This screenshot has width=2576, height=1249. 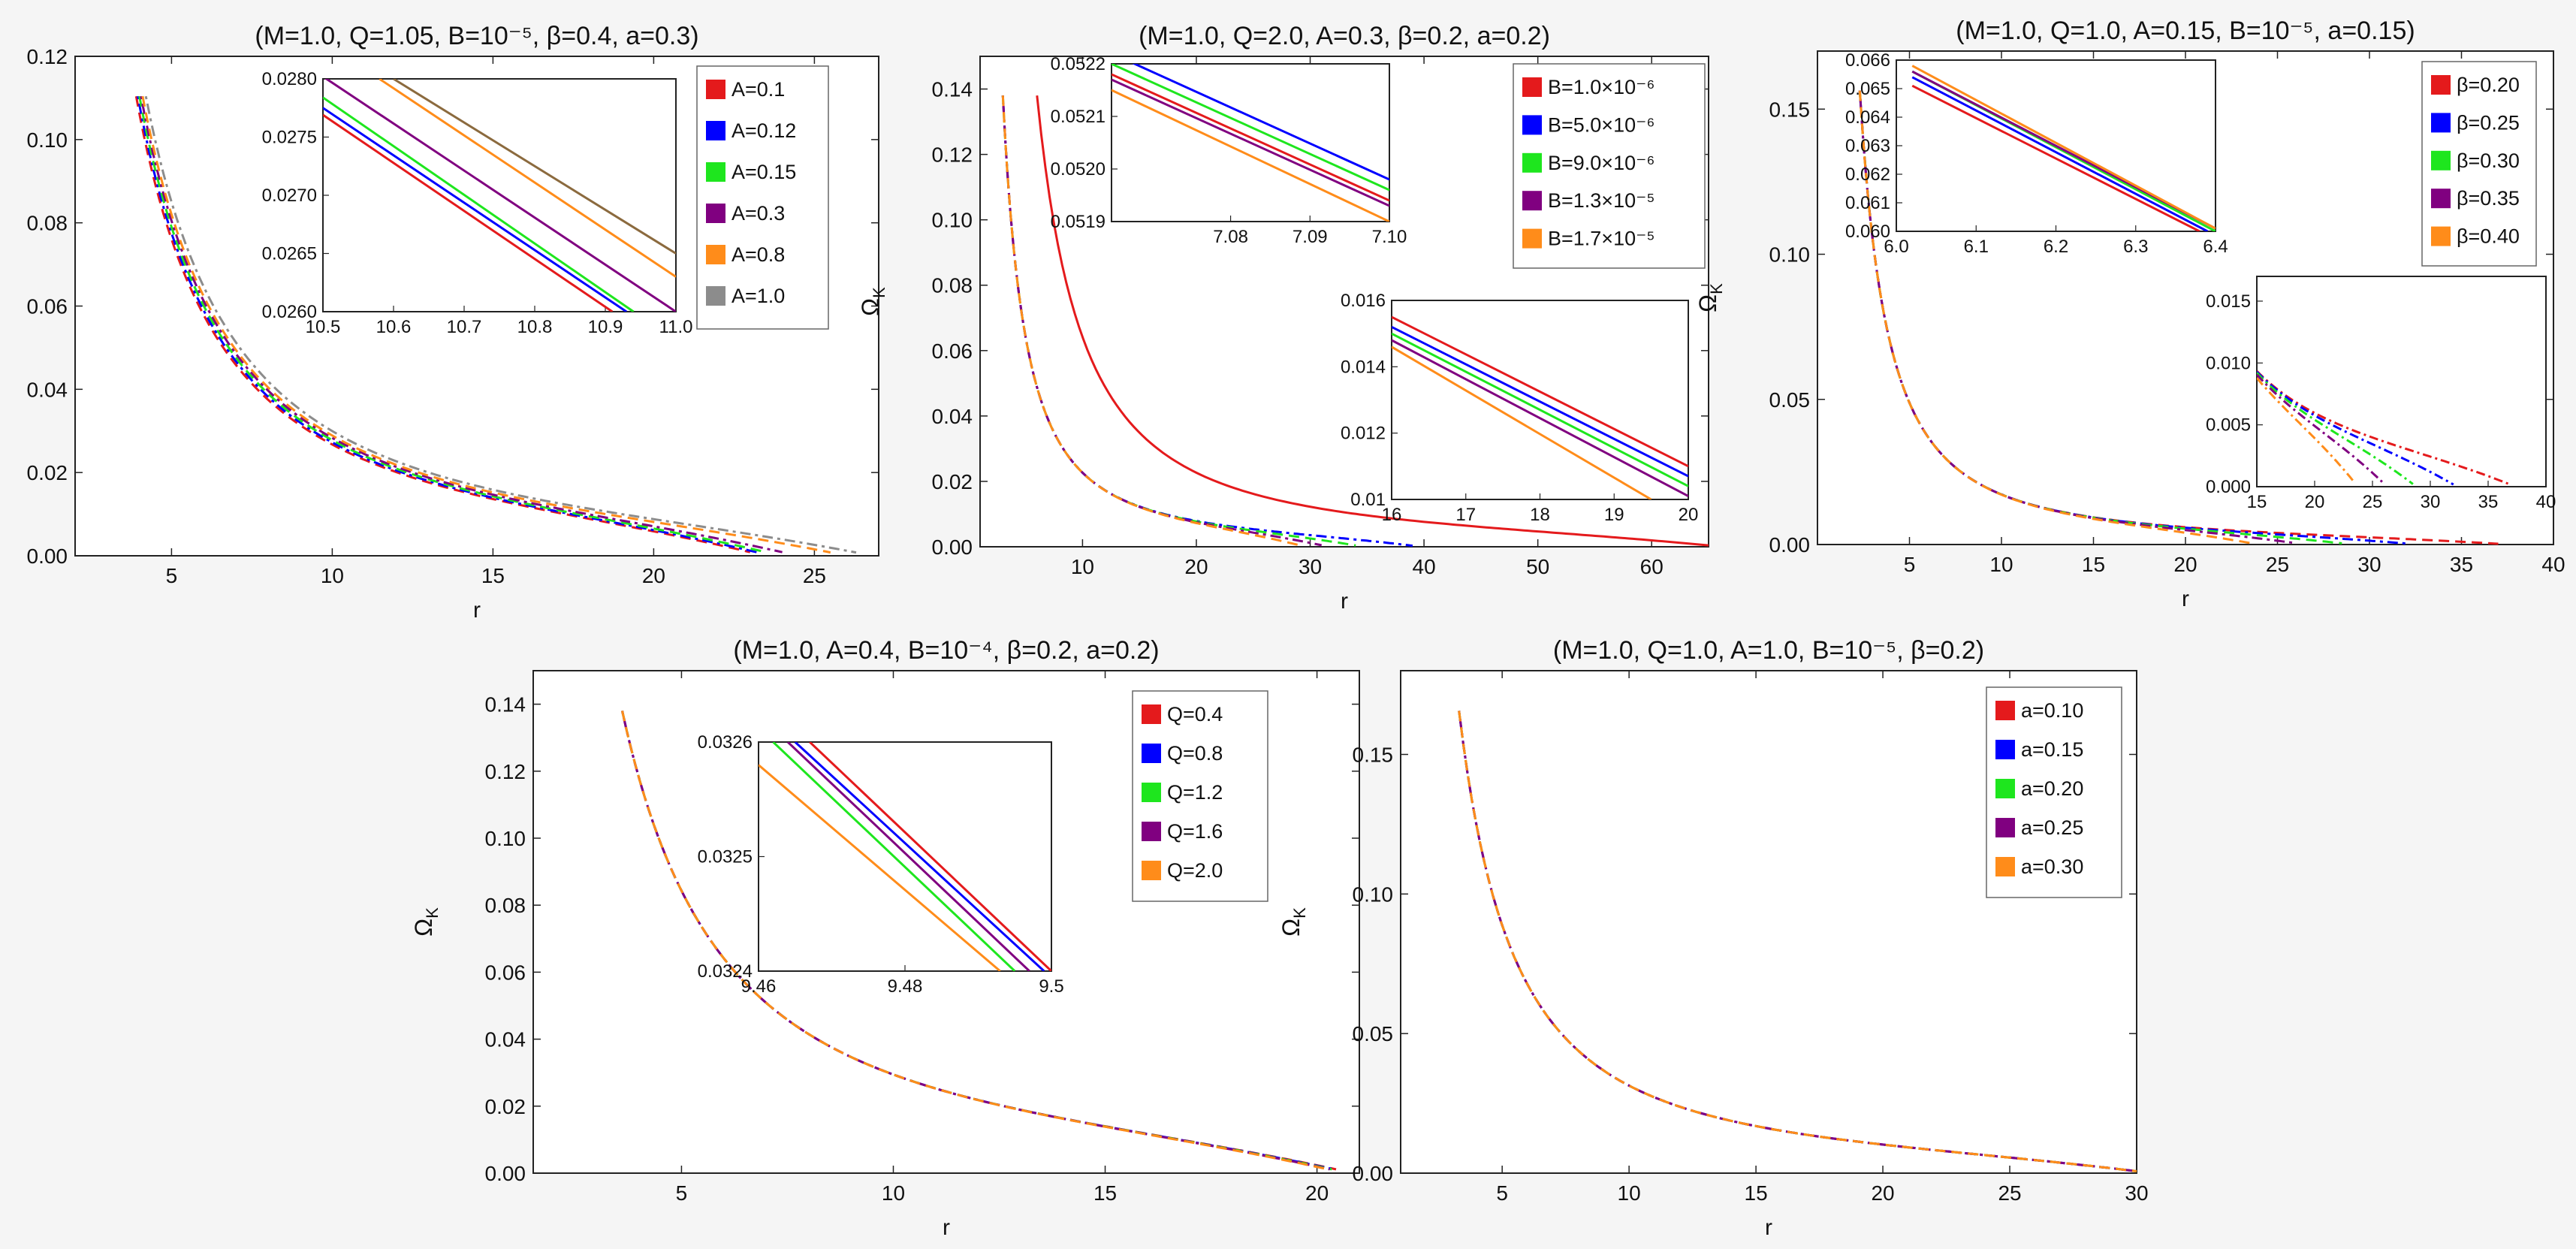 I want to click on inset-x-tick-label: 9.5, so click(x=1051, y=986).